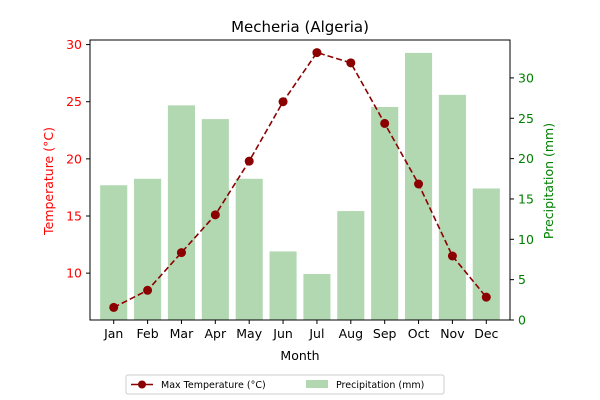  What do you see at coordinates (114, 307) in the screenshot?
I see `temperature-point-jan` at bounding box center [114, 307].